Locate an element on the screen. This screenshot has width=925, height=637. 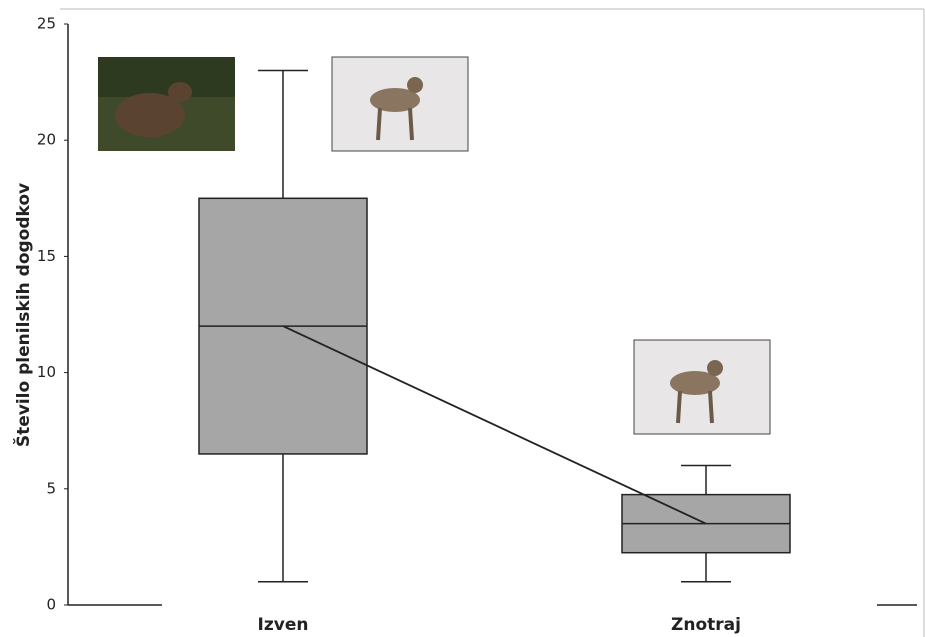
x-tick-label: Izven is located at coordinates (283, 625).